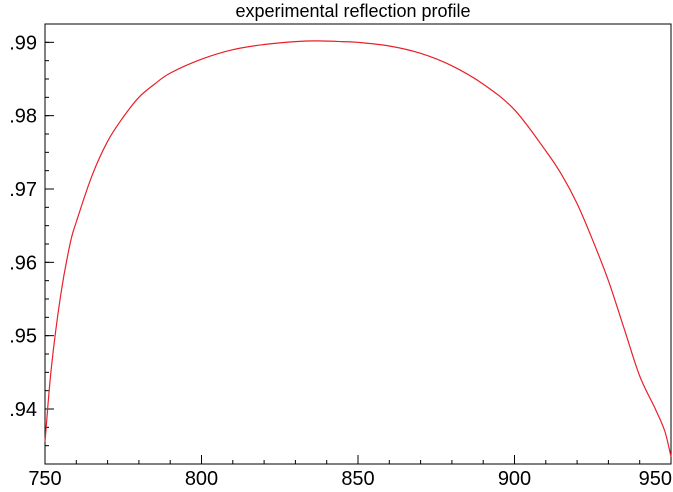  I want to click on y-tick-label: .96, so click(23, 263).